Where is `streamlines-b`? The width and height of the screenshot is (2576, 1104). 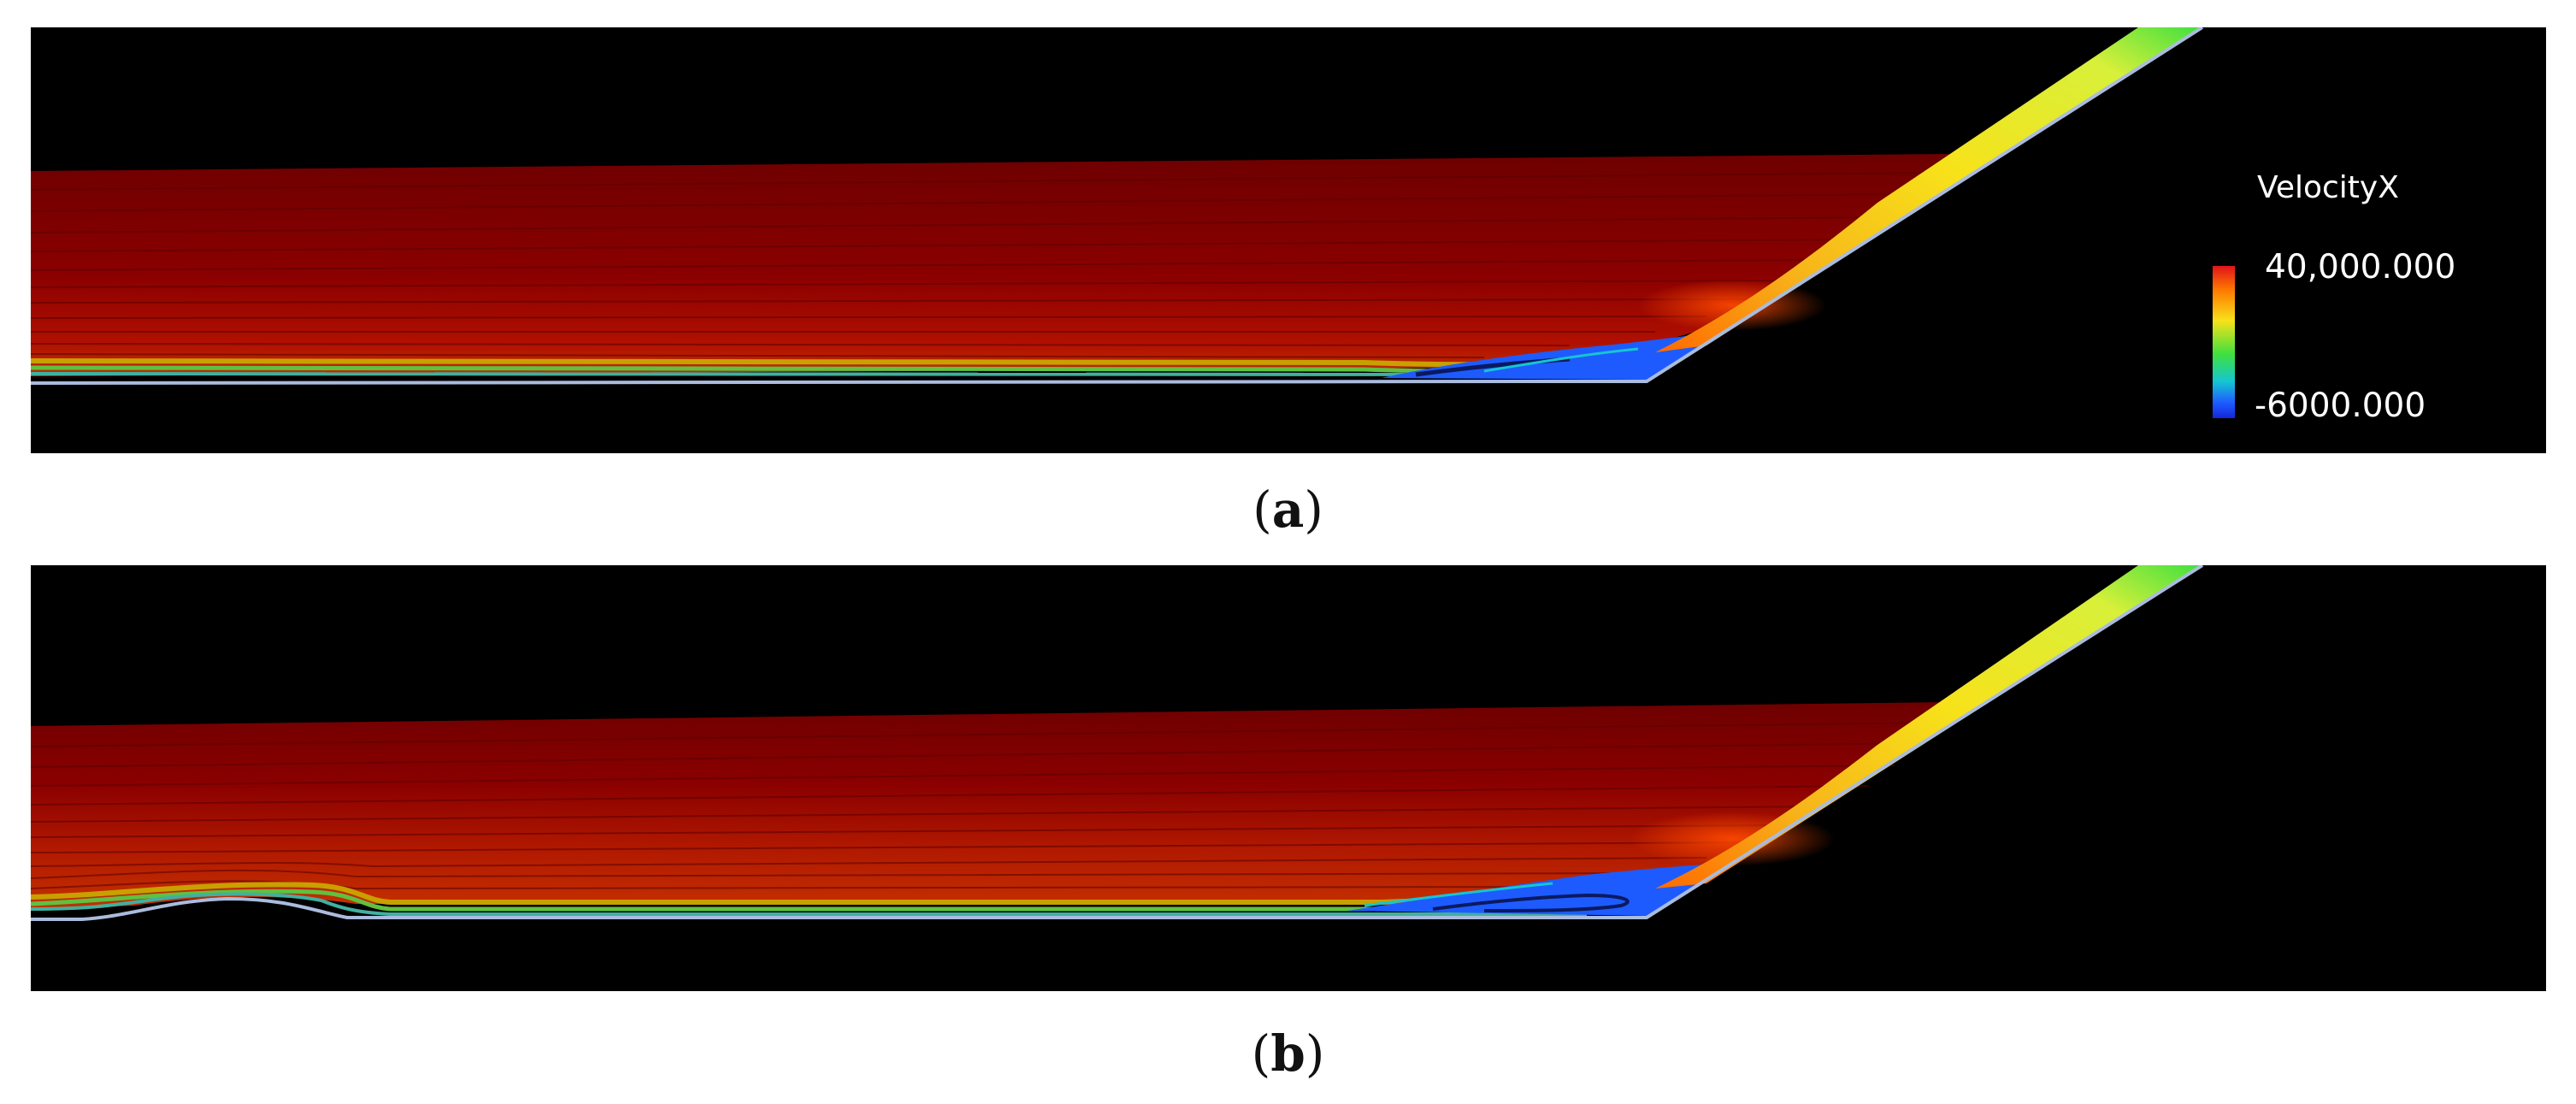
streamlines-b is located at coordinates (984, 806).